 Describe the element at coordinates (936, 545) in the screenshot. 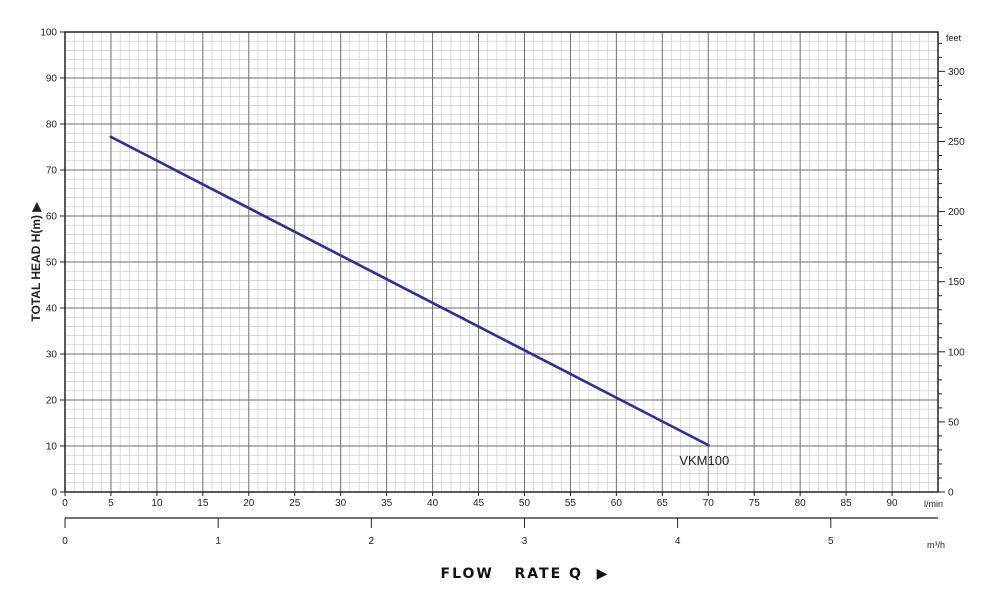

I see `x2-axis-unit: m³/h` at that location.